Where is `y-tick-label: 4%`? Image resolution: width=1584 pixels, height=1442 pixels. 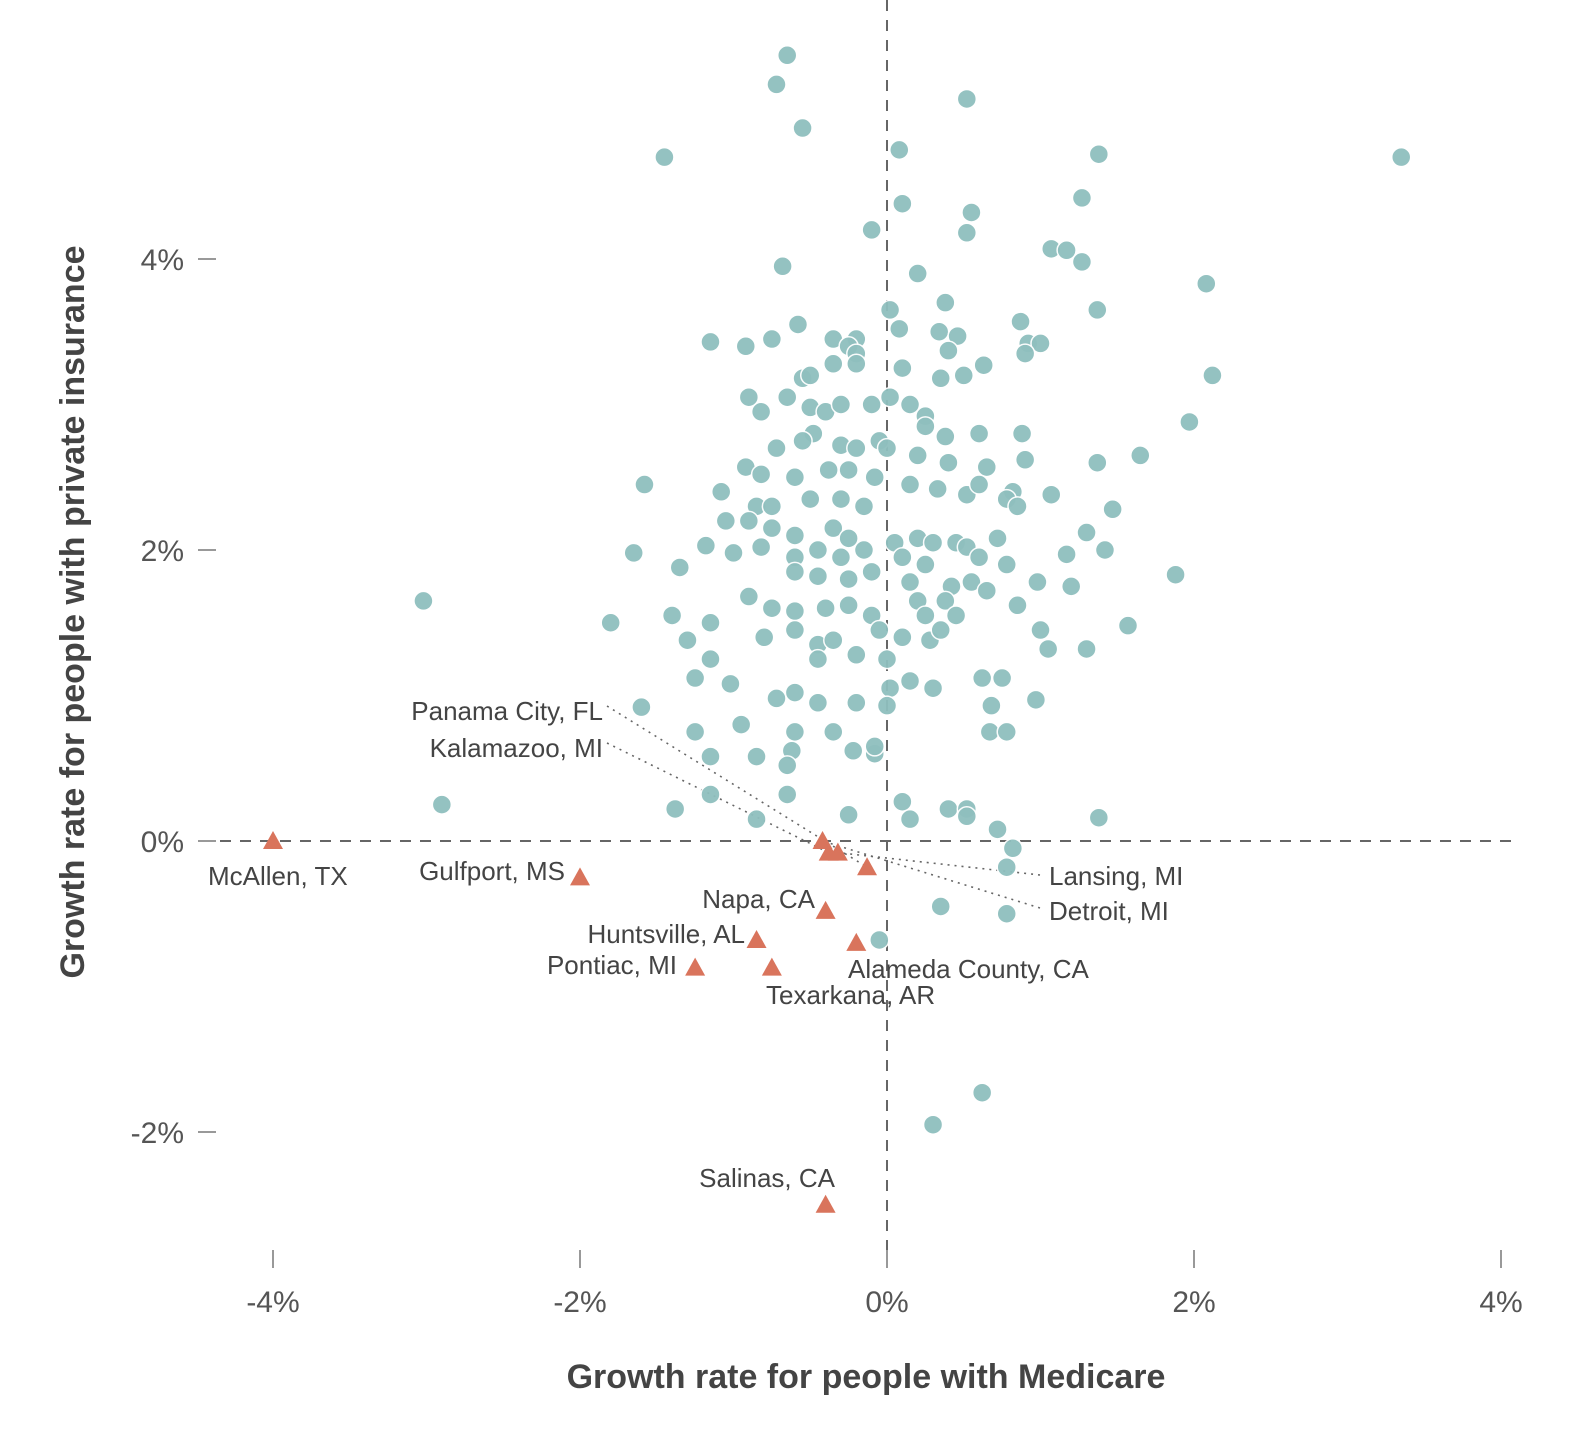
y-tick-label: 4% is located at coordinates (162, 260).